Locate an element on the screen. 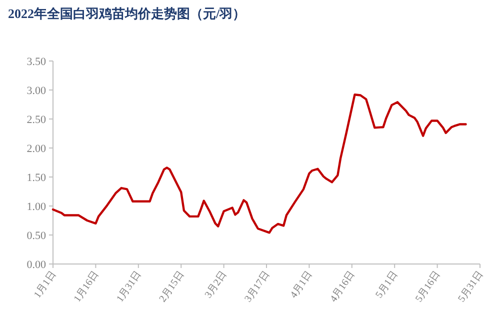 This screenshot has width=500, height=326. x-tick-label: 4月16日 is located at coordinates (343, 286).